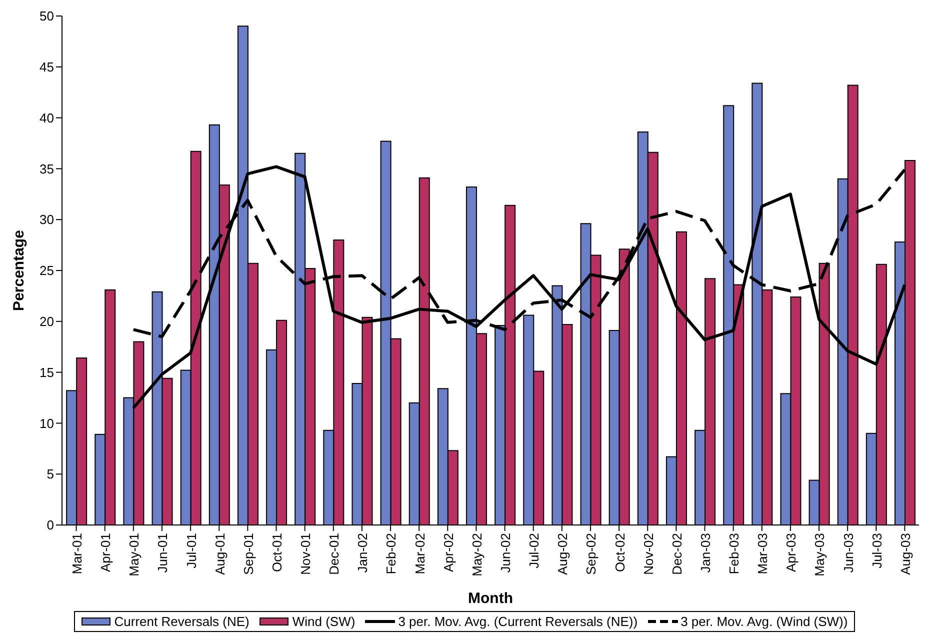  I want to click on x-tick-label: Jan-02, so click(362, 553).